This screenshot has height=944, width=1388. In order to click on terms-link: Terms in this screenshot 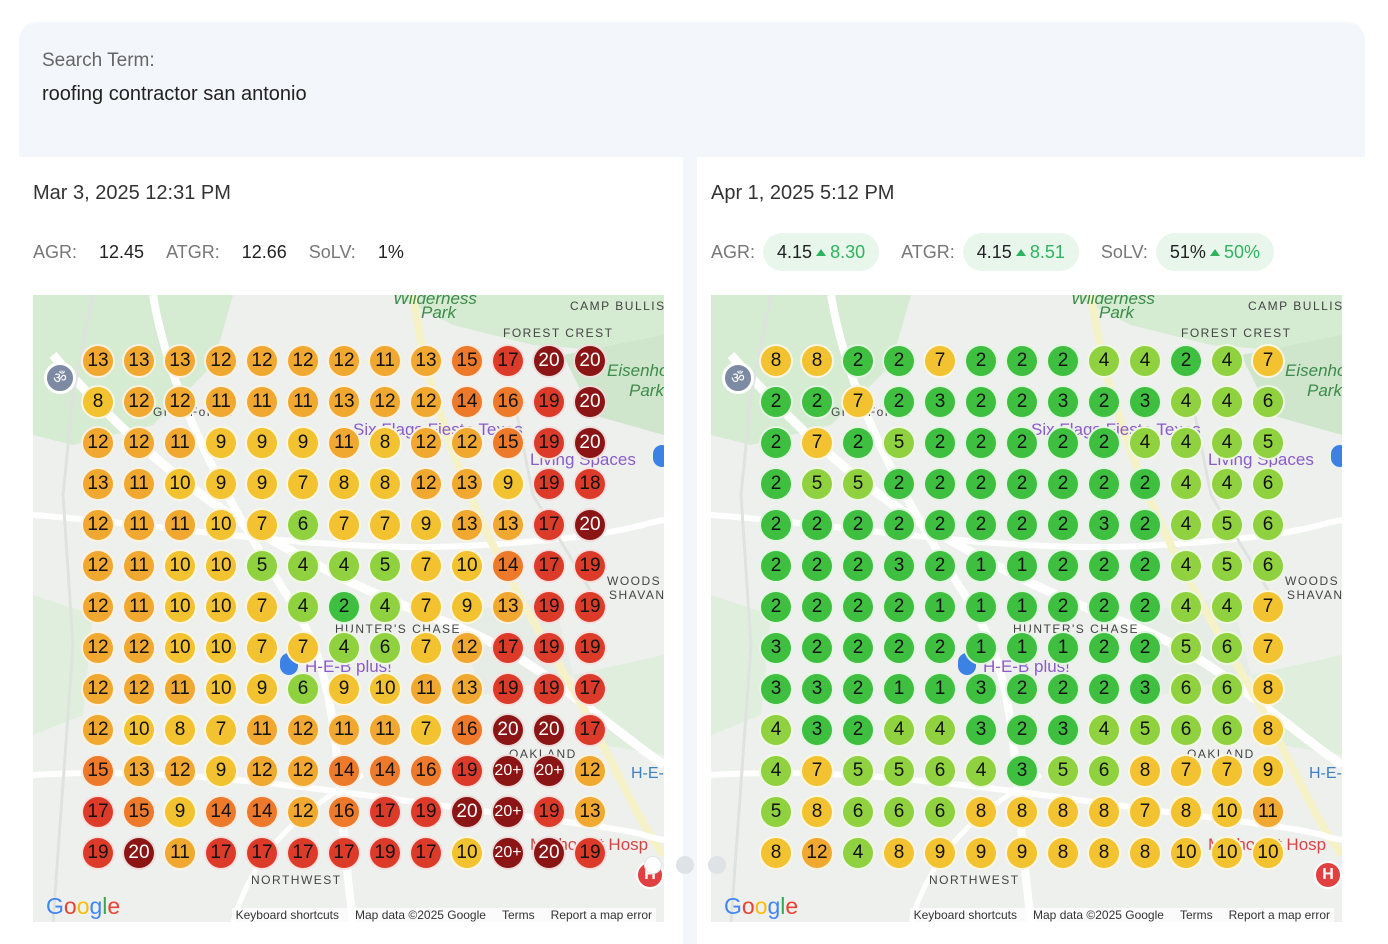, I will do `click(1196, 915)`.